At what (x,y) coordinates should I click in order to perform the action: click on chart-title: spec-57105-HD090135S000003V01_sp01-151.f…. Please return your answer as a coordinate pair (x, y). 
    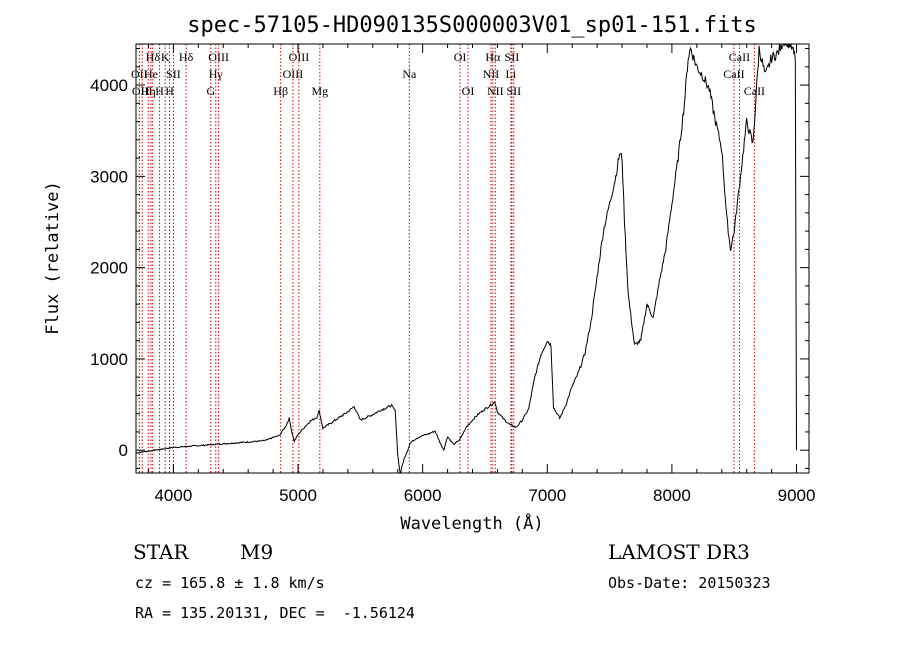
    Looking at the image, I should click on (472, 25).